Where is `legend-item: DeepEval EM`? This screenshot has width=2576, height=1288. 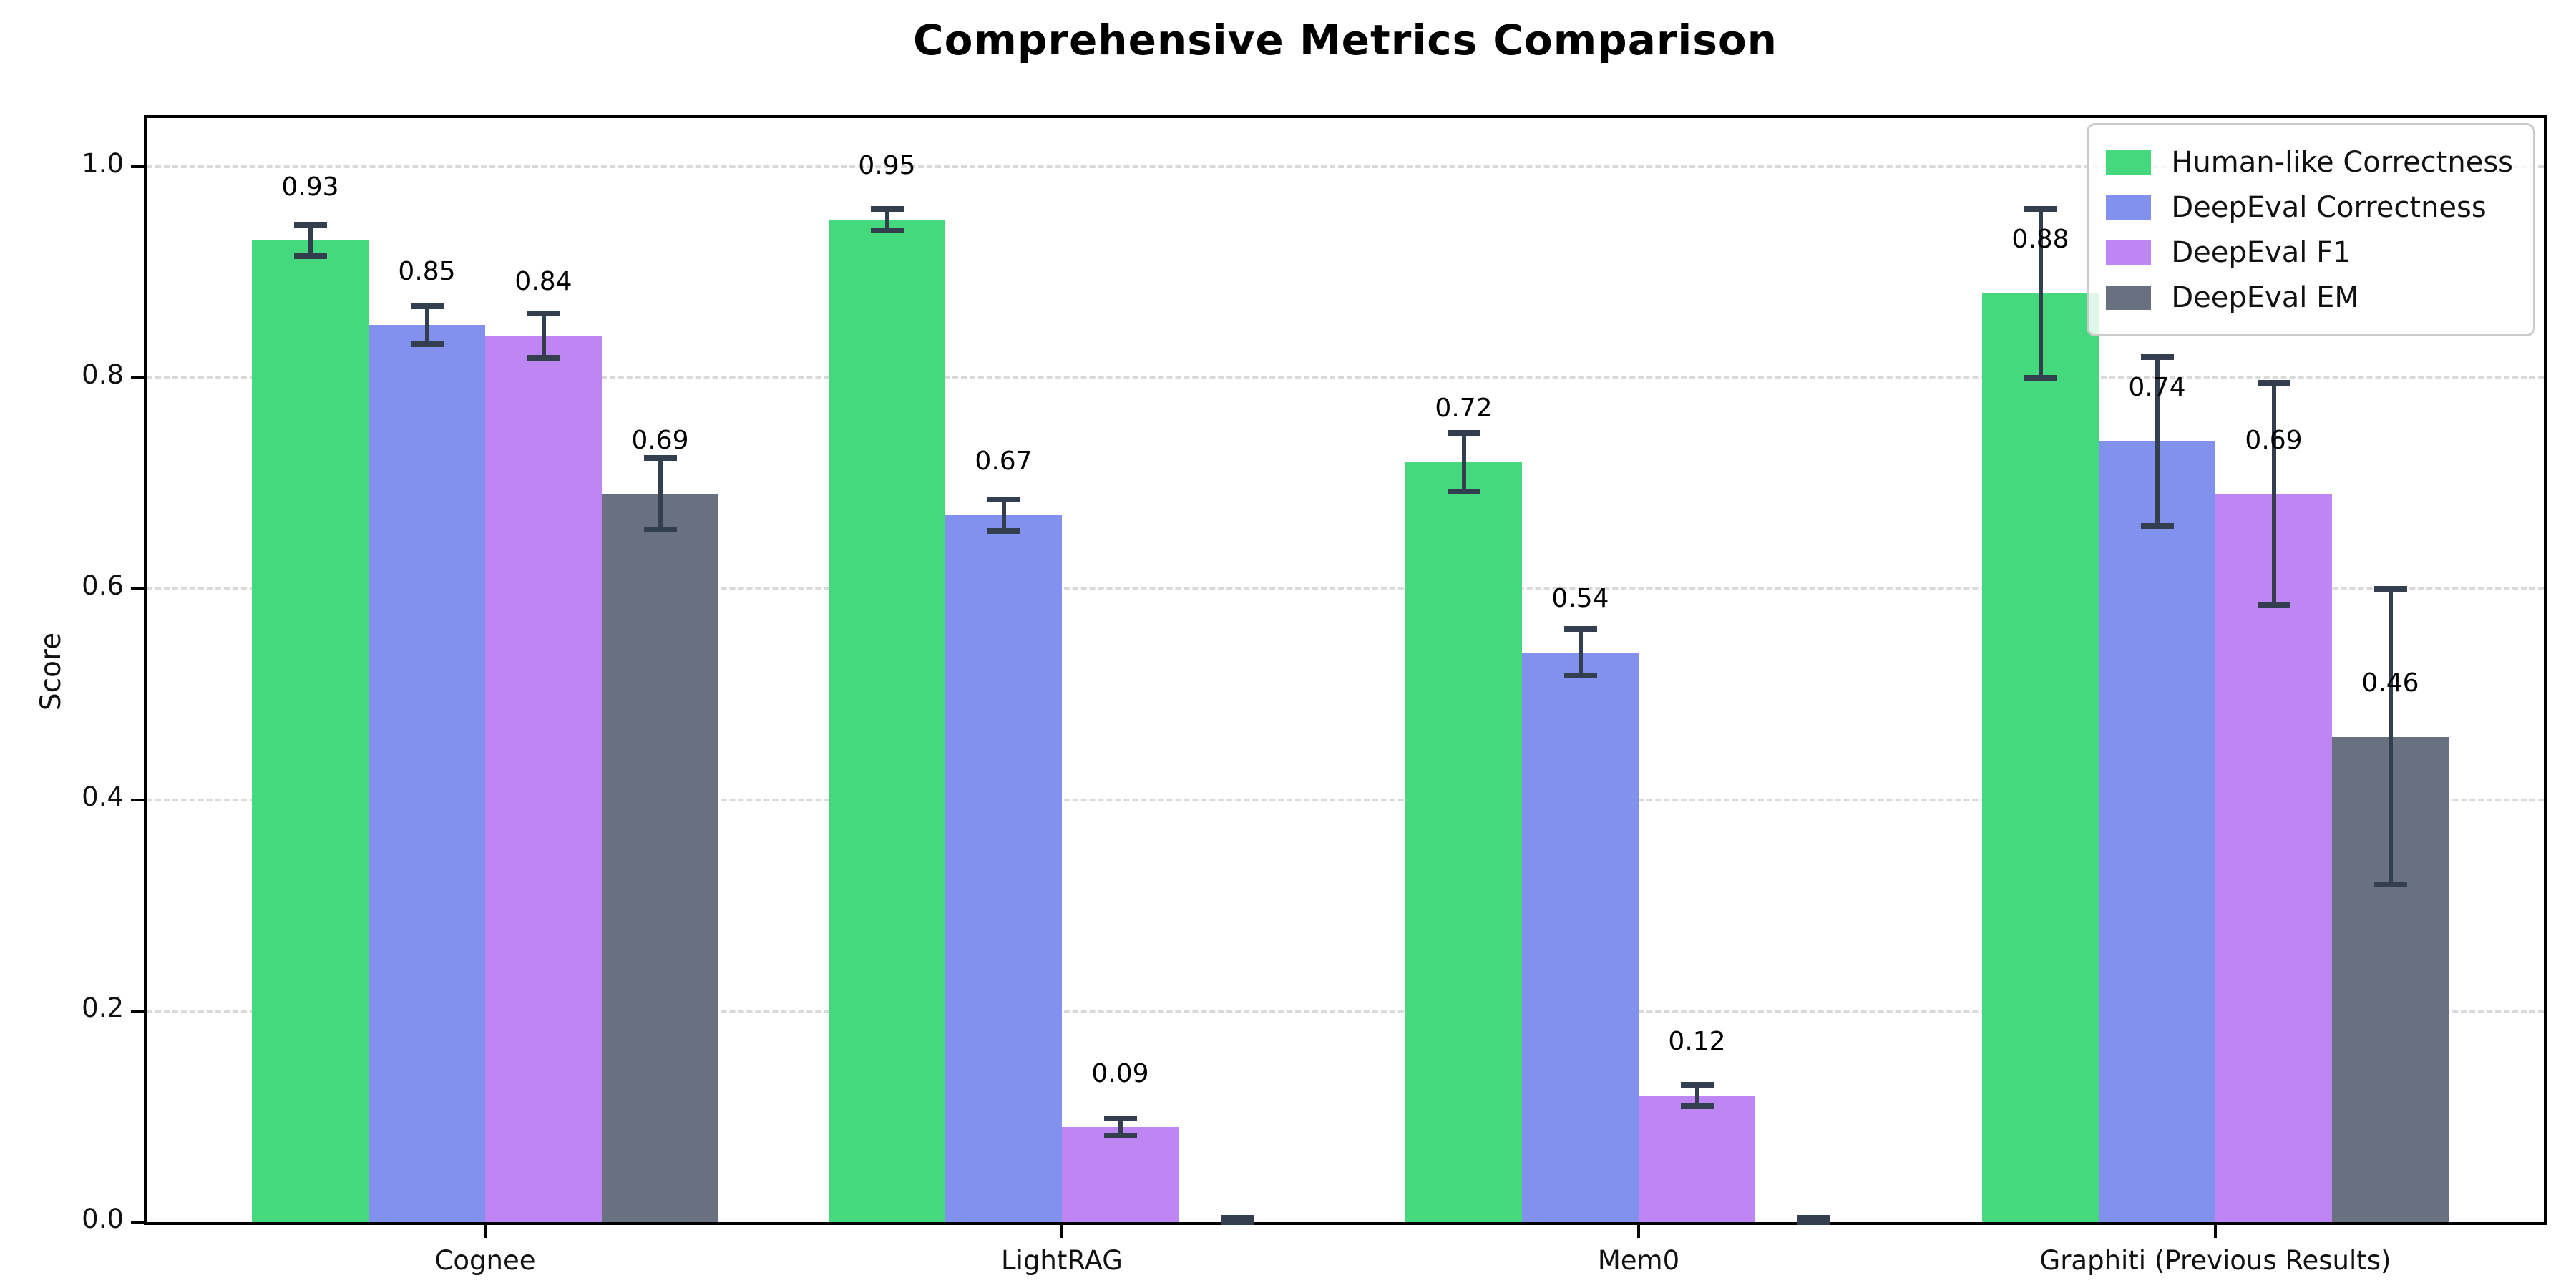
legend-item: DeepEval EM is located at coordinates (2309, 297).